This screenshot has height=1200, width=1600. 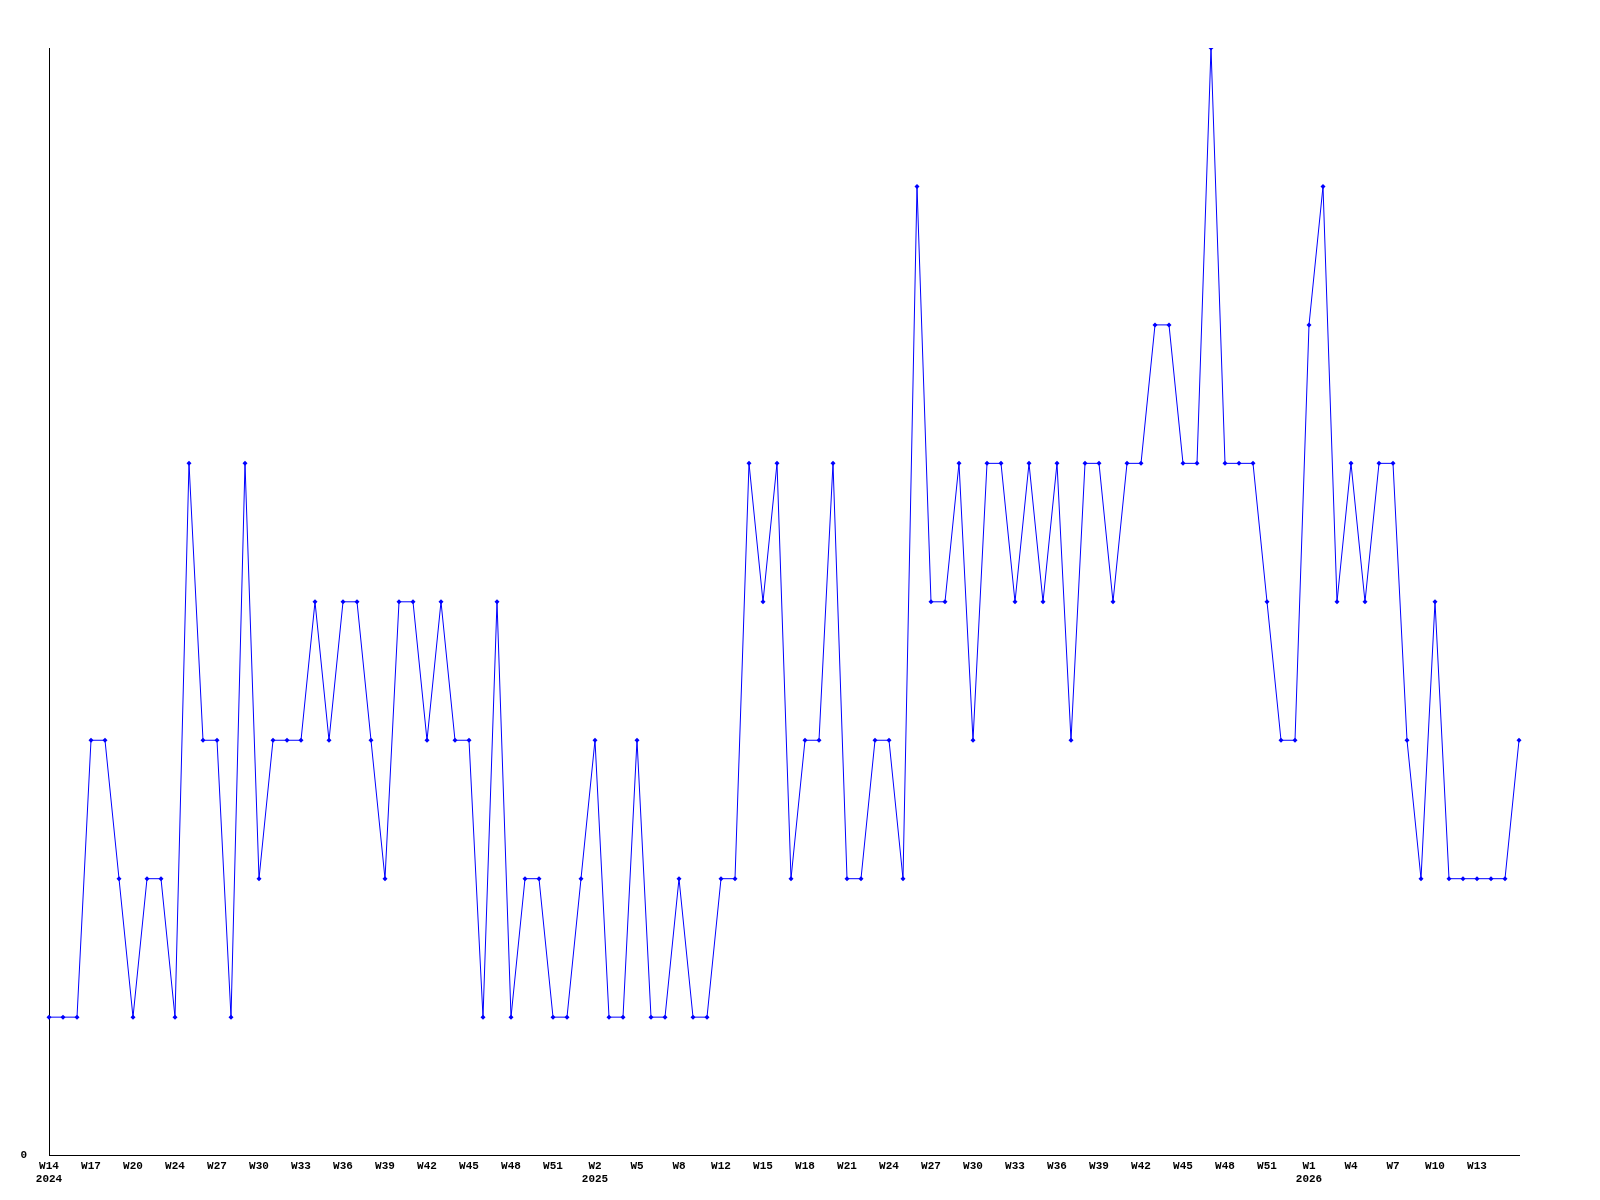 What do you see at coordinates (1309, 1172) in the screenshot?
I see `x-tick-label: W1 2026` at bounding box center [1309, 1172].